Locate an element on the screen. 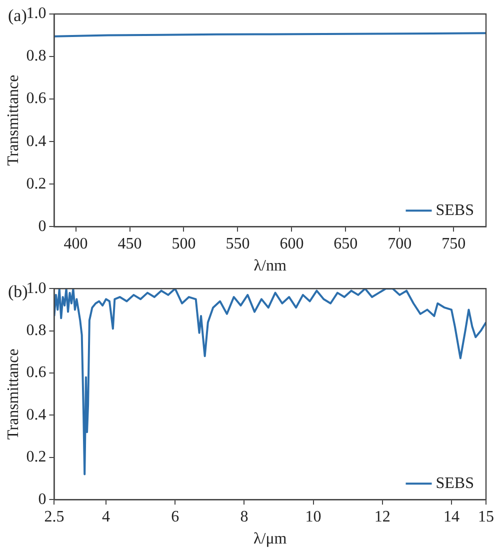 The image size is (500, 553). x-tick-label: 600 is located at coordinates (292, 243).